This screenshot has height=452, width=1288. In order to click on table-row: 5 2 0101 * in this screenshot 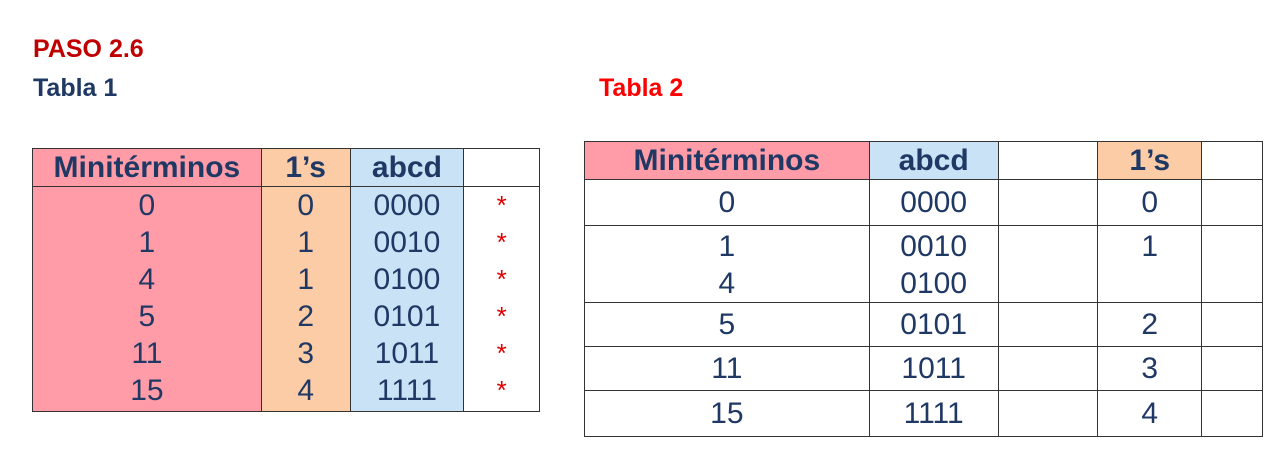, I will do `click(286, 316)`.